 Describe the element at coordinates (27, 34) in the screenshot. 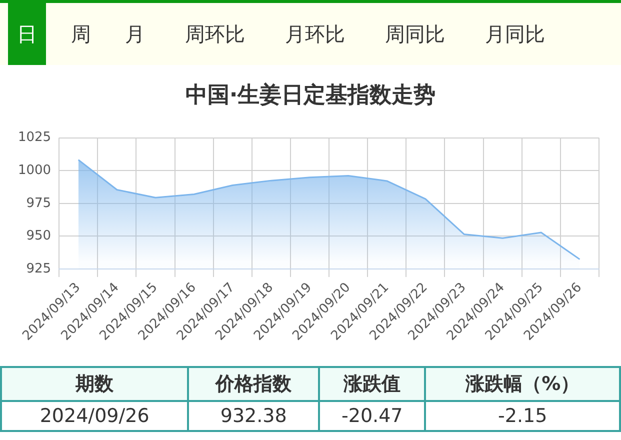

I see `text: 日` at that location.